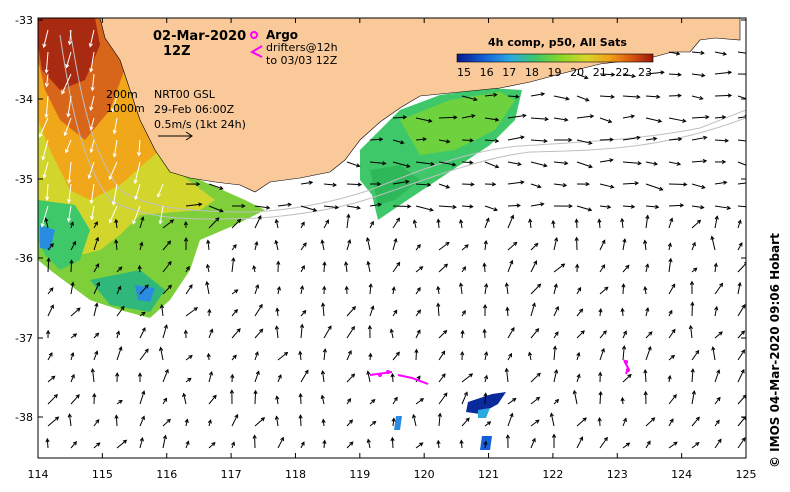  What do you see at coordinates (293, 47) in the screenshot?
I see `argo-legend: Argo drifters@12h to 03/03 12Z` at bounding box center [293, 47].